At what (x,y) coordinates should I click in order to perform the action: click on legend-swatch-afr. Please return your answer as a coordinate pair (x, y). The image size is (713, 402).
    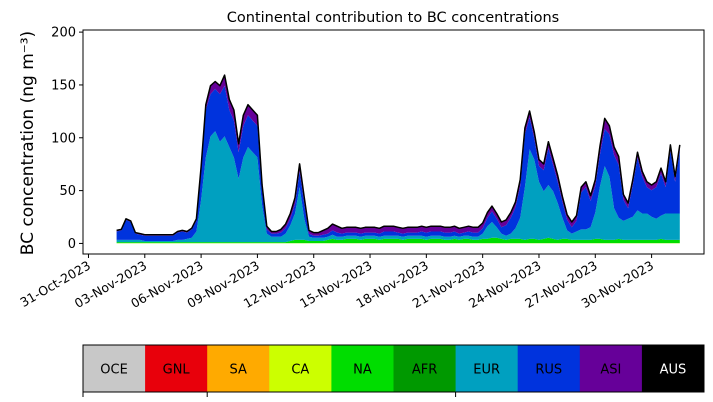
    Looking at the image, I should click on (425, 368).